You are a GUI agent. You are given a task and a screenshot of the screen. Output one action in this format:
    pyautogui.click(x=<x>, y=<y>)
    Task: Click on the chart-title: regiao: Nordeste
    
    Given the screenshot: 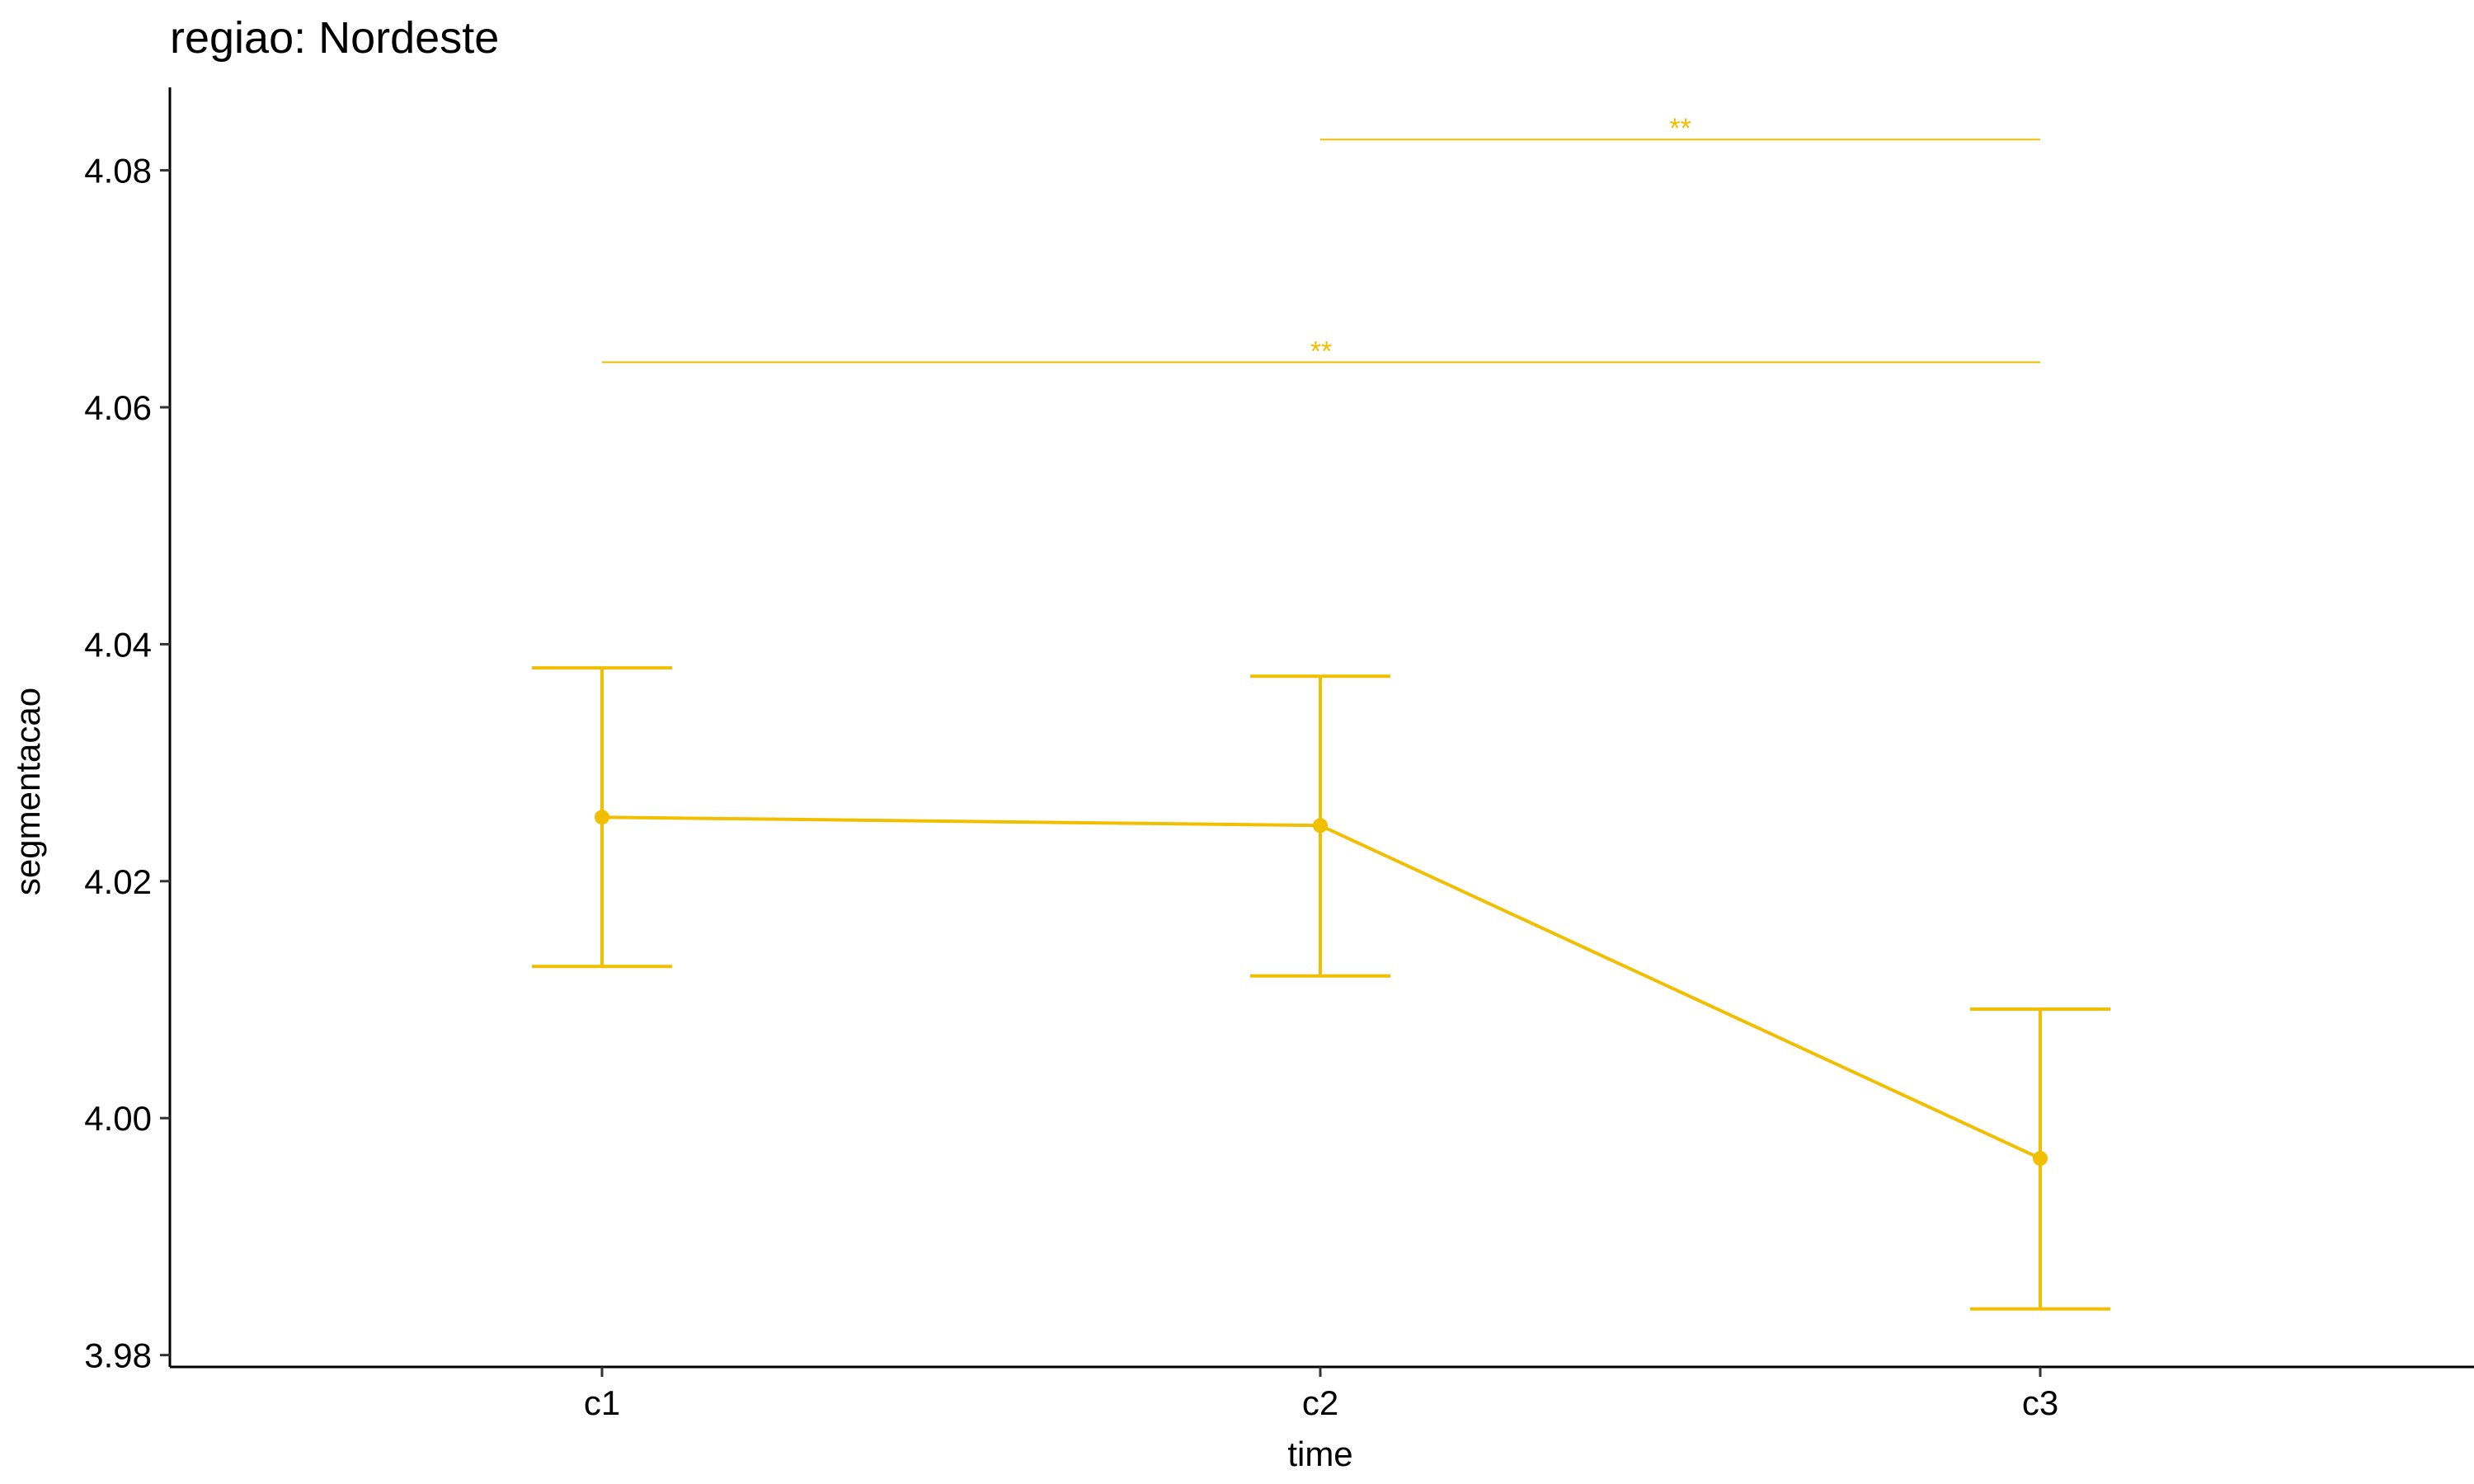 What is the action you would take?
    pyautogui.click(x=334, y=38)
    